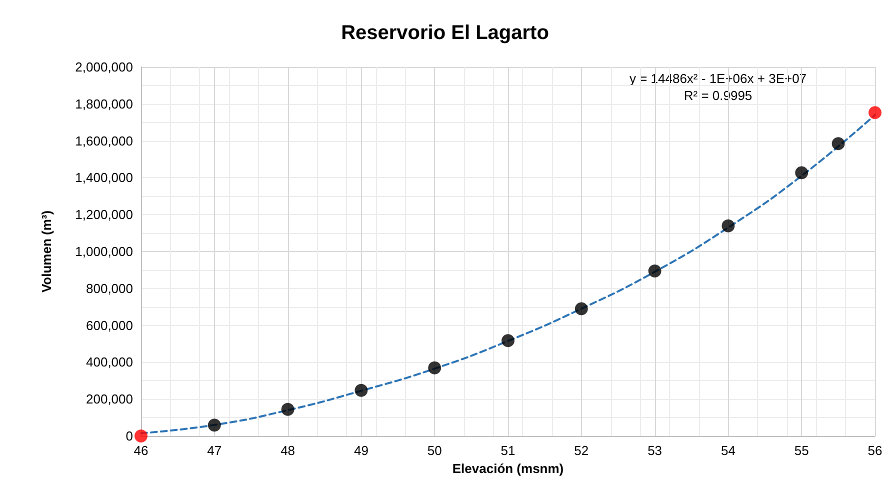 This screenshot has width=890, height=499. Describe the element at coordinates (104, 251) in the screenshot. I see `y-tick-label: 1,000,000` at that location.